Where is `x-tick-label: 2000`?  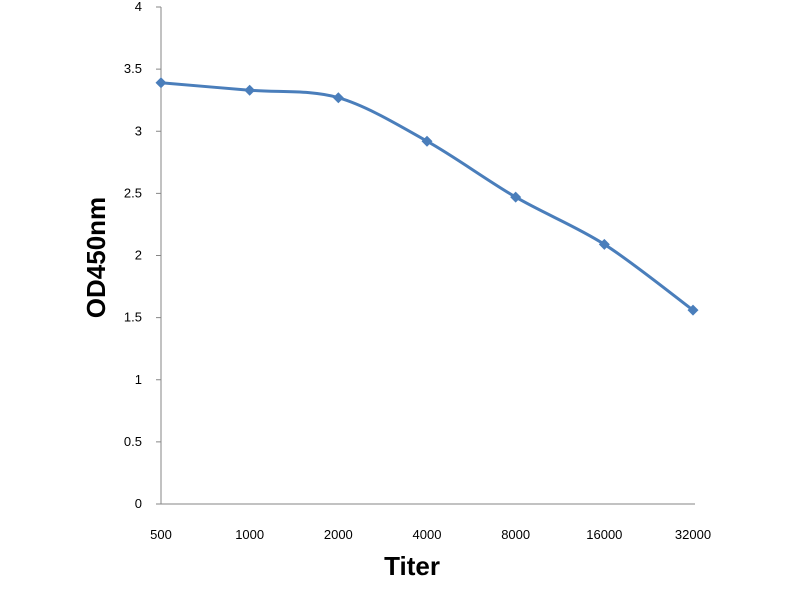
x-tick-label: 2000 is located at coordinates (338, 534).